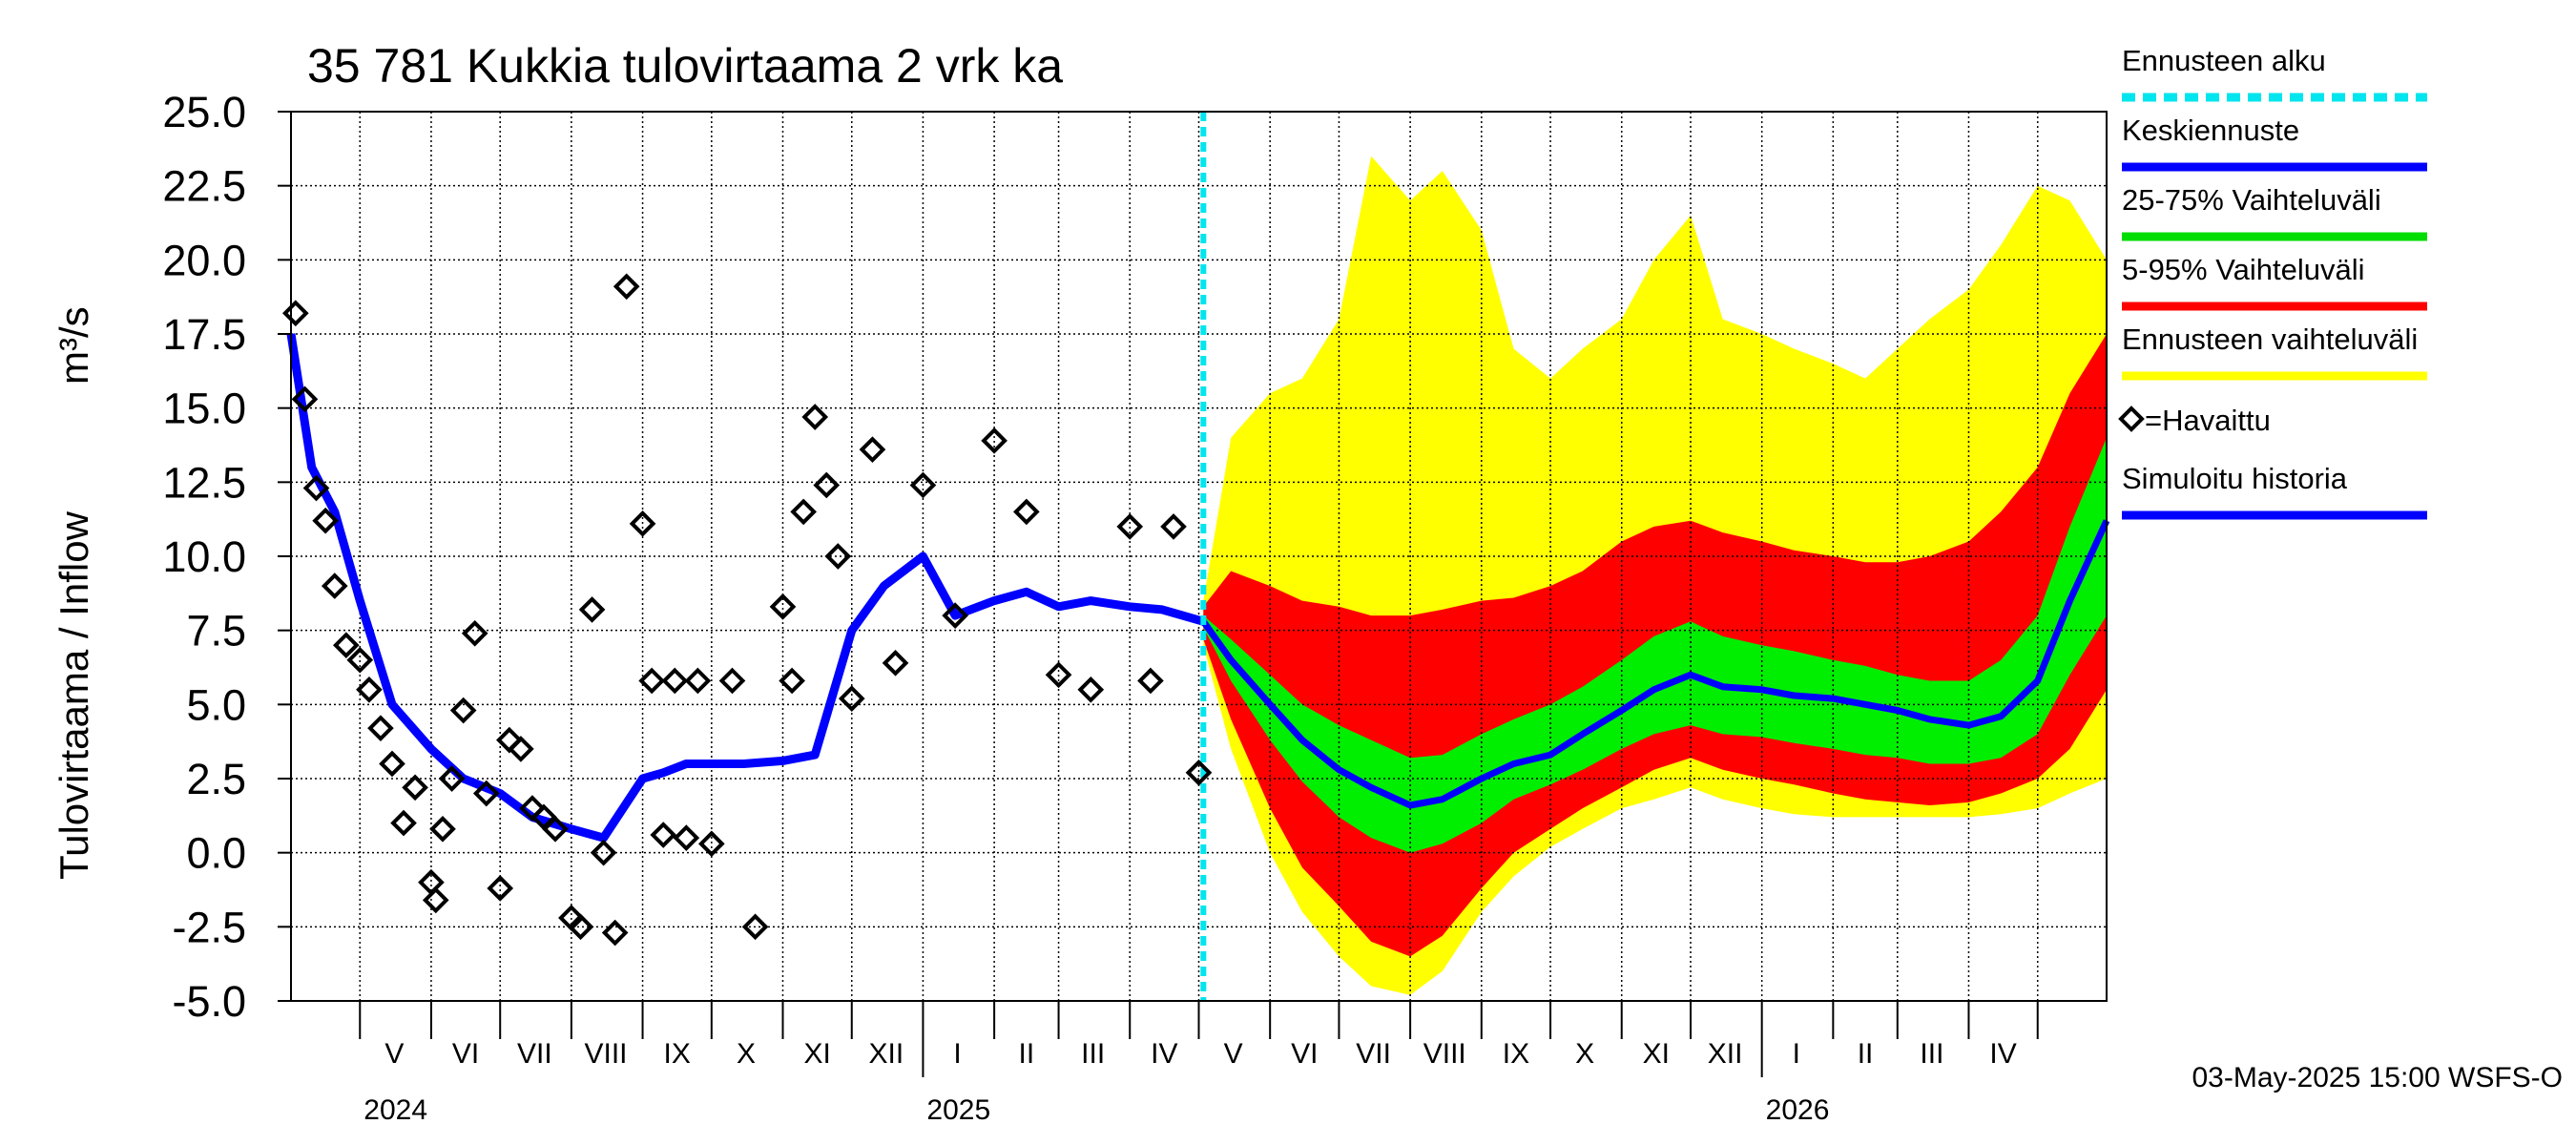 Image resolution: width=2576 pixels, height=1145 pixels. I want to click on y-axis-label-group: Tulovirtaama / Inflow m³/s, so click(74, 593).